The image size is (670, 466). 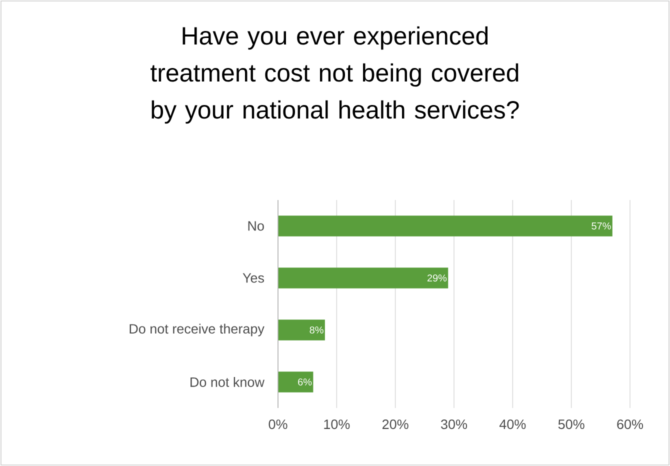 What do you see at coordinates (512, 425) in the screenshot?
I see `x-tick-label: 40%` at bounding box center [512, 425].